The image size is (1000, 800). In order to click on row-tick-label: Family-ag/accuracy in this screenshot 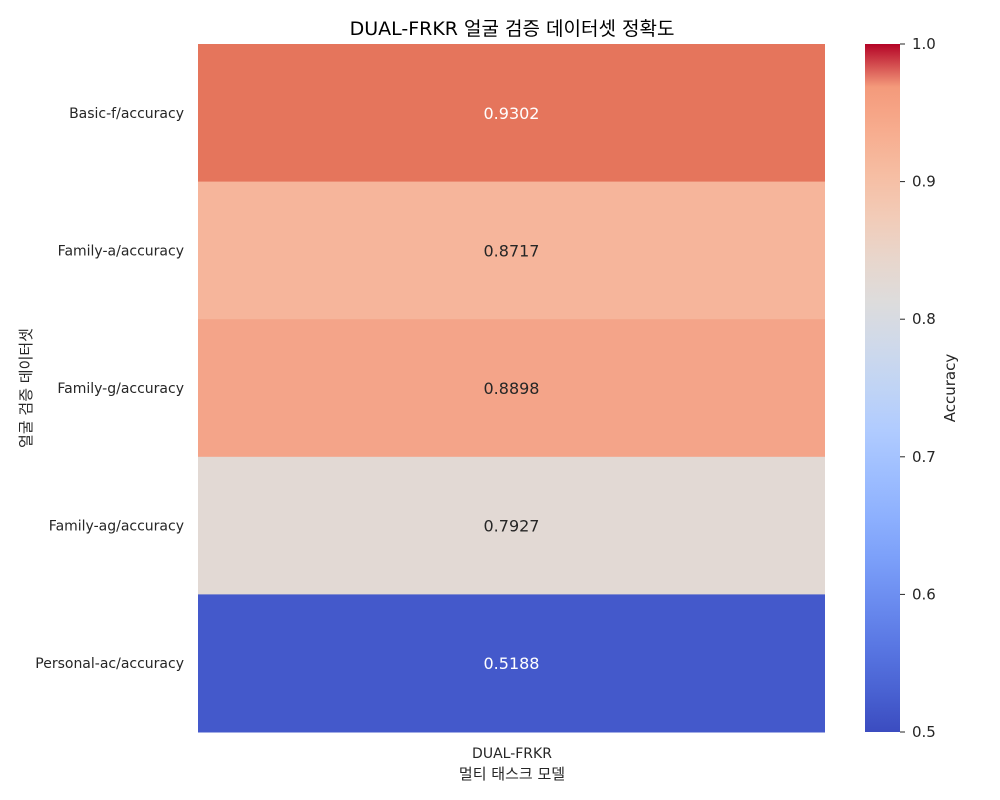, I will do `click(116, 527)`.